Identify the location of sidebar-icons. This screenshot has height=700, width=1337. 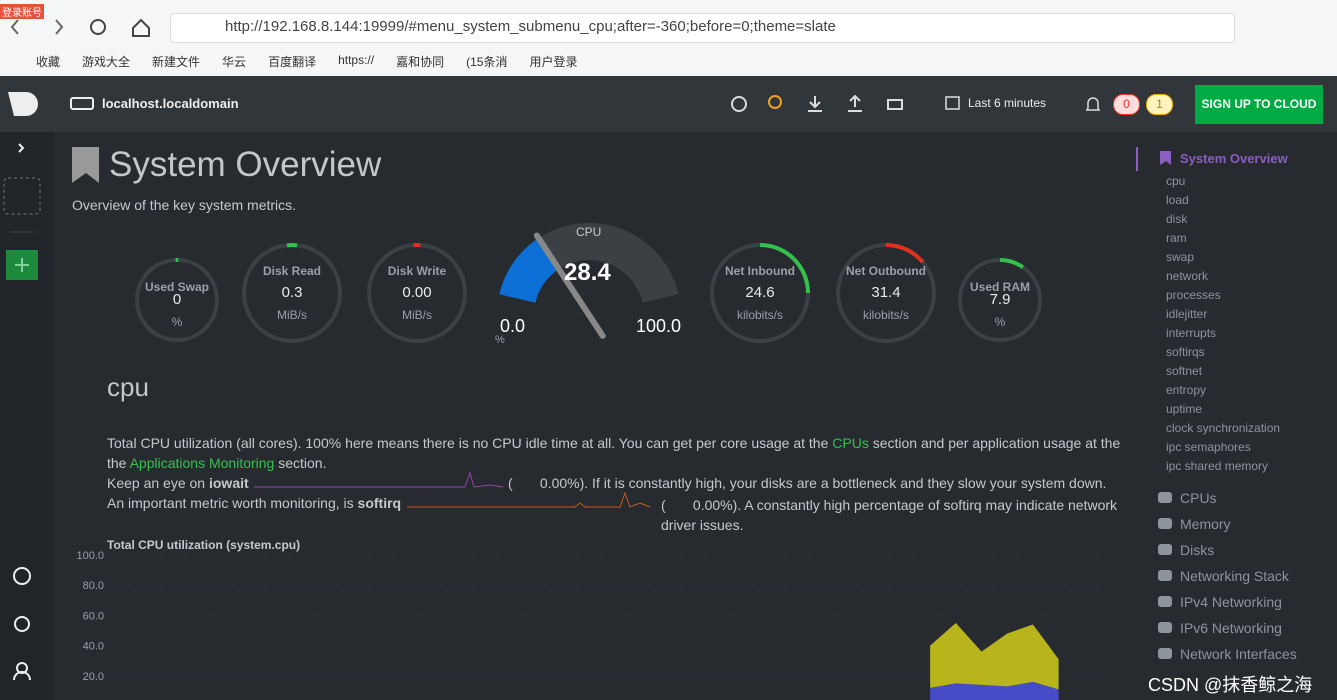
(27, 416).